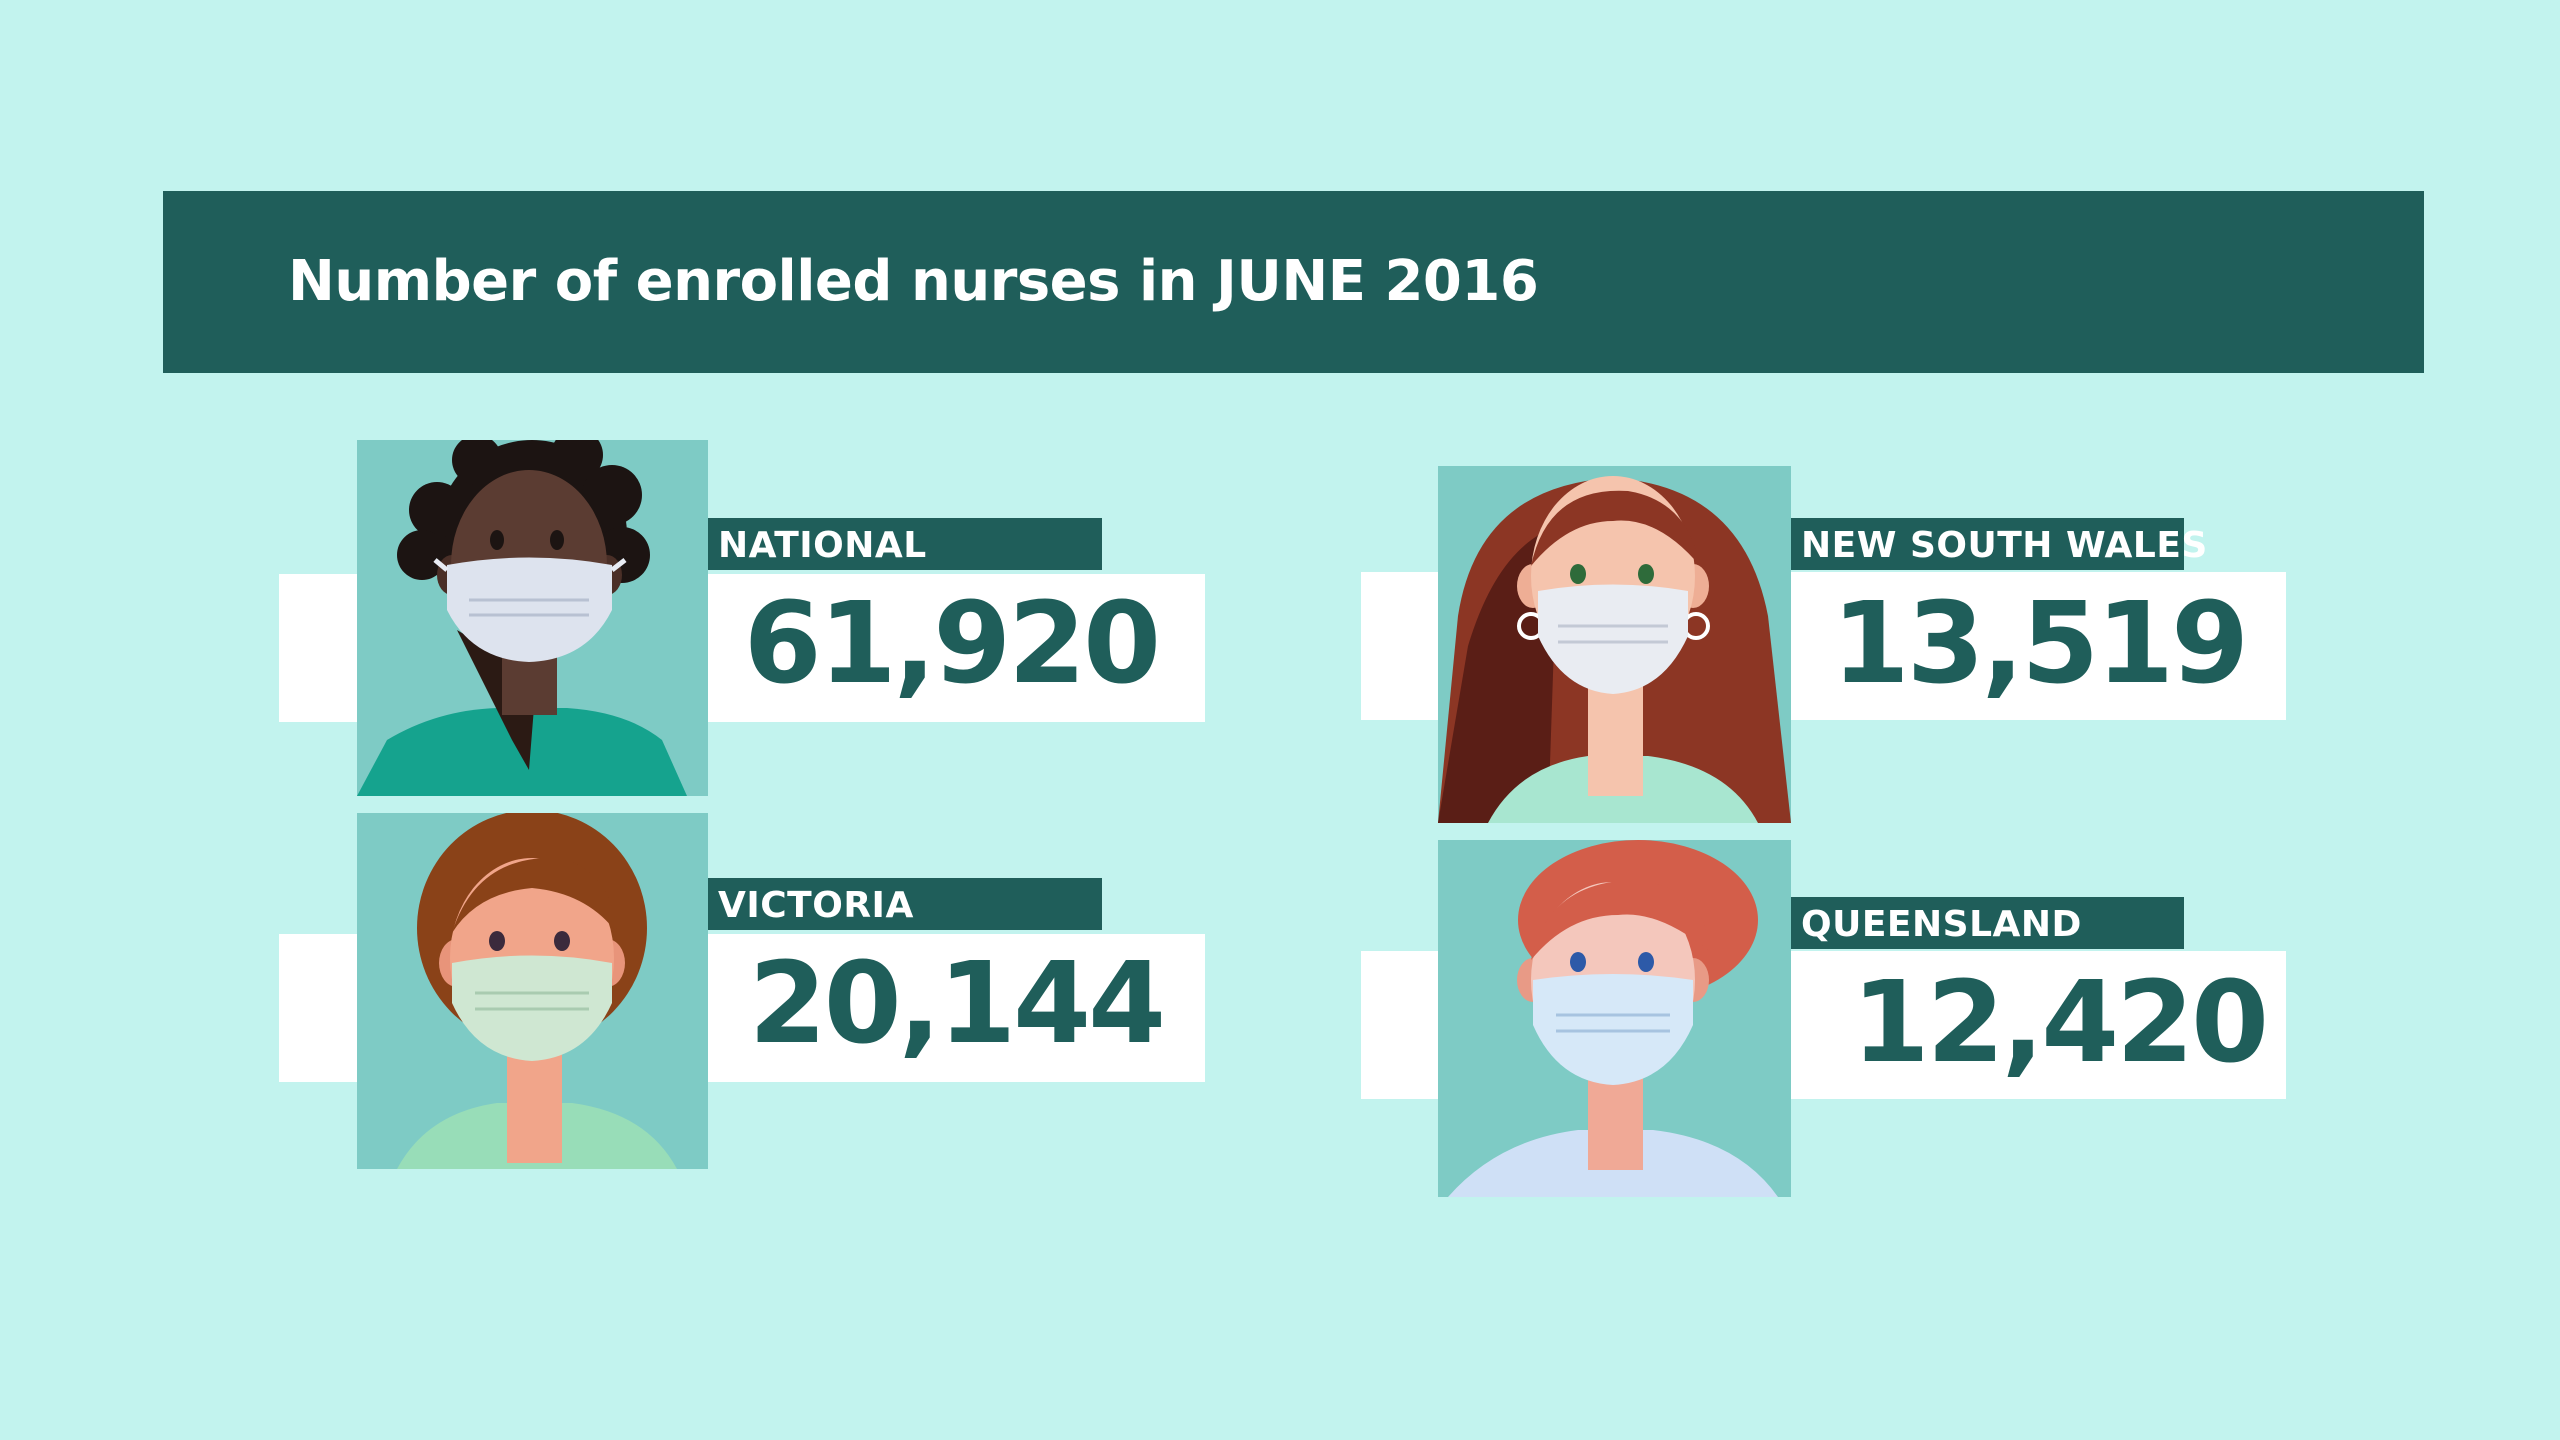  What do you see at coordinates (905, 904) in the screenshot?
I see `region-label: VICTORIA` at bounding box center [905, 904].